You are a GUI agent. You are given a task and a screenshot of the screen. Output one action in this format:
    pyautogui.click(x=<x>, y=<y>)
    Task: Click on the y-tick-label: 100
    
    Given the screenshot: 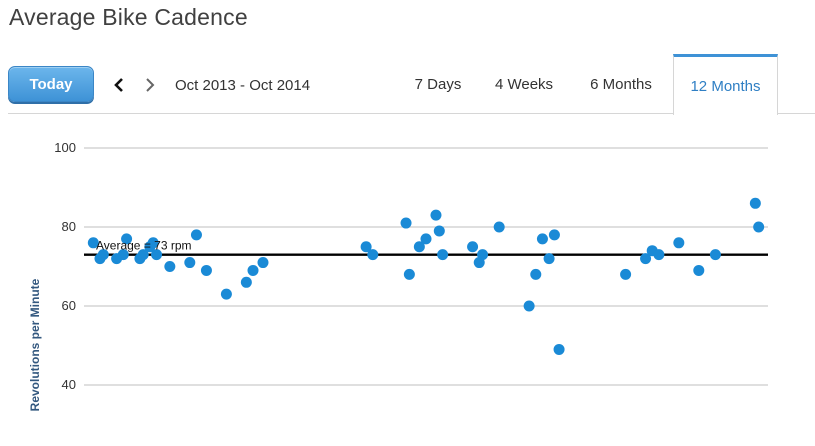 What is the action you would take?
    pyautogui.click(x=65, y=147)
    